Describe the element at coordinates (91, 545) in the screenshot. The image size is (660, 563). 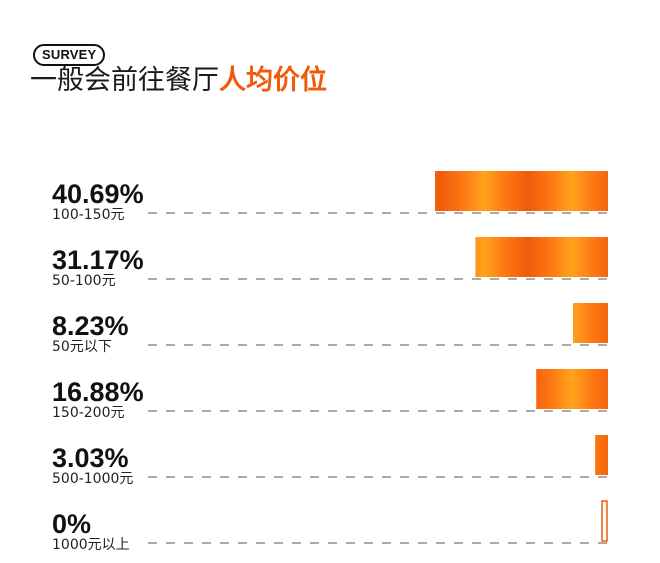
I see `category-label: 1000元以上` at that location.